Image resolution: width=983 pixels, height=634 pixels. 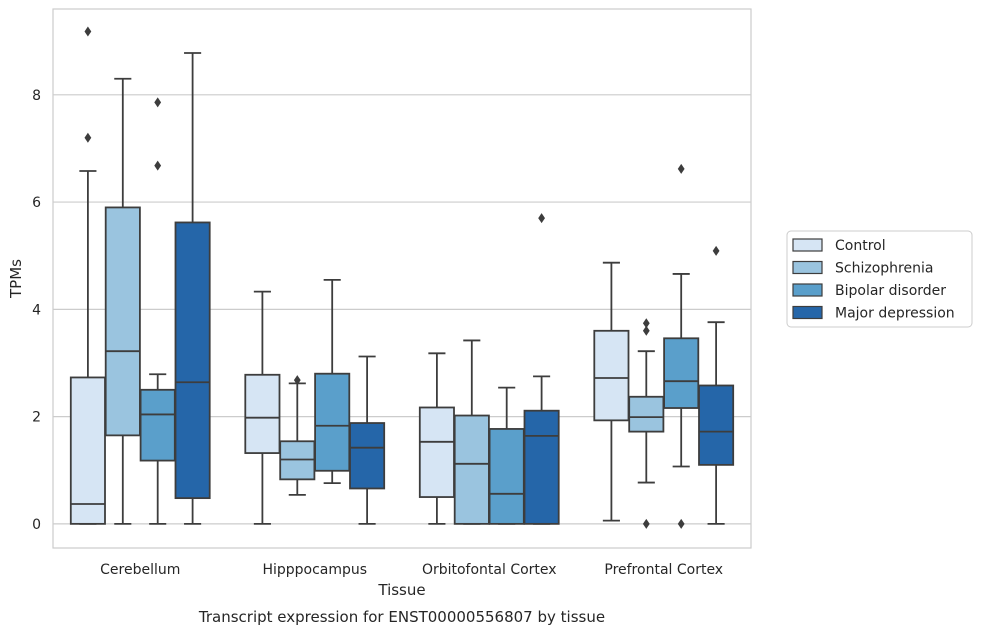 What do you see at coordinates (140, 570) in the screenshot?
I see `x-tick-label: Cerebellum` at bounding box center [140, 570].